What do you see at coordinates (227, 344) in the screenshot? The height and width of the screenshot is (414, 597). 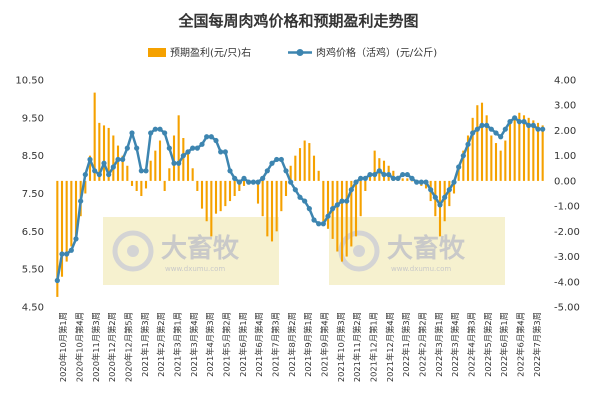 I see `x-tick-label: 2021年5月第2周` at bounding box center [227, 344].